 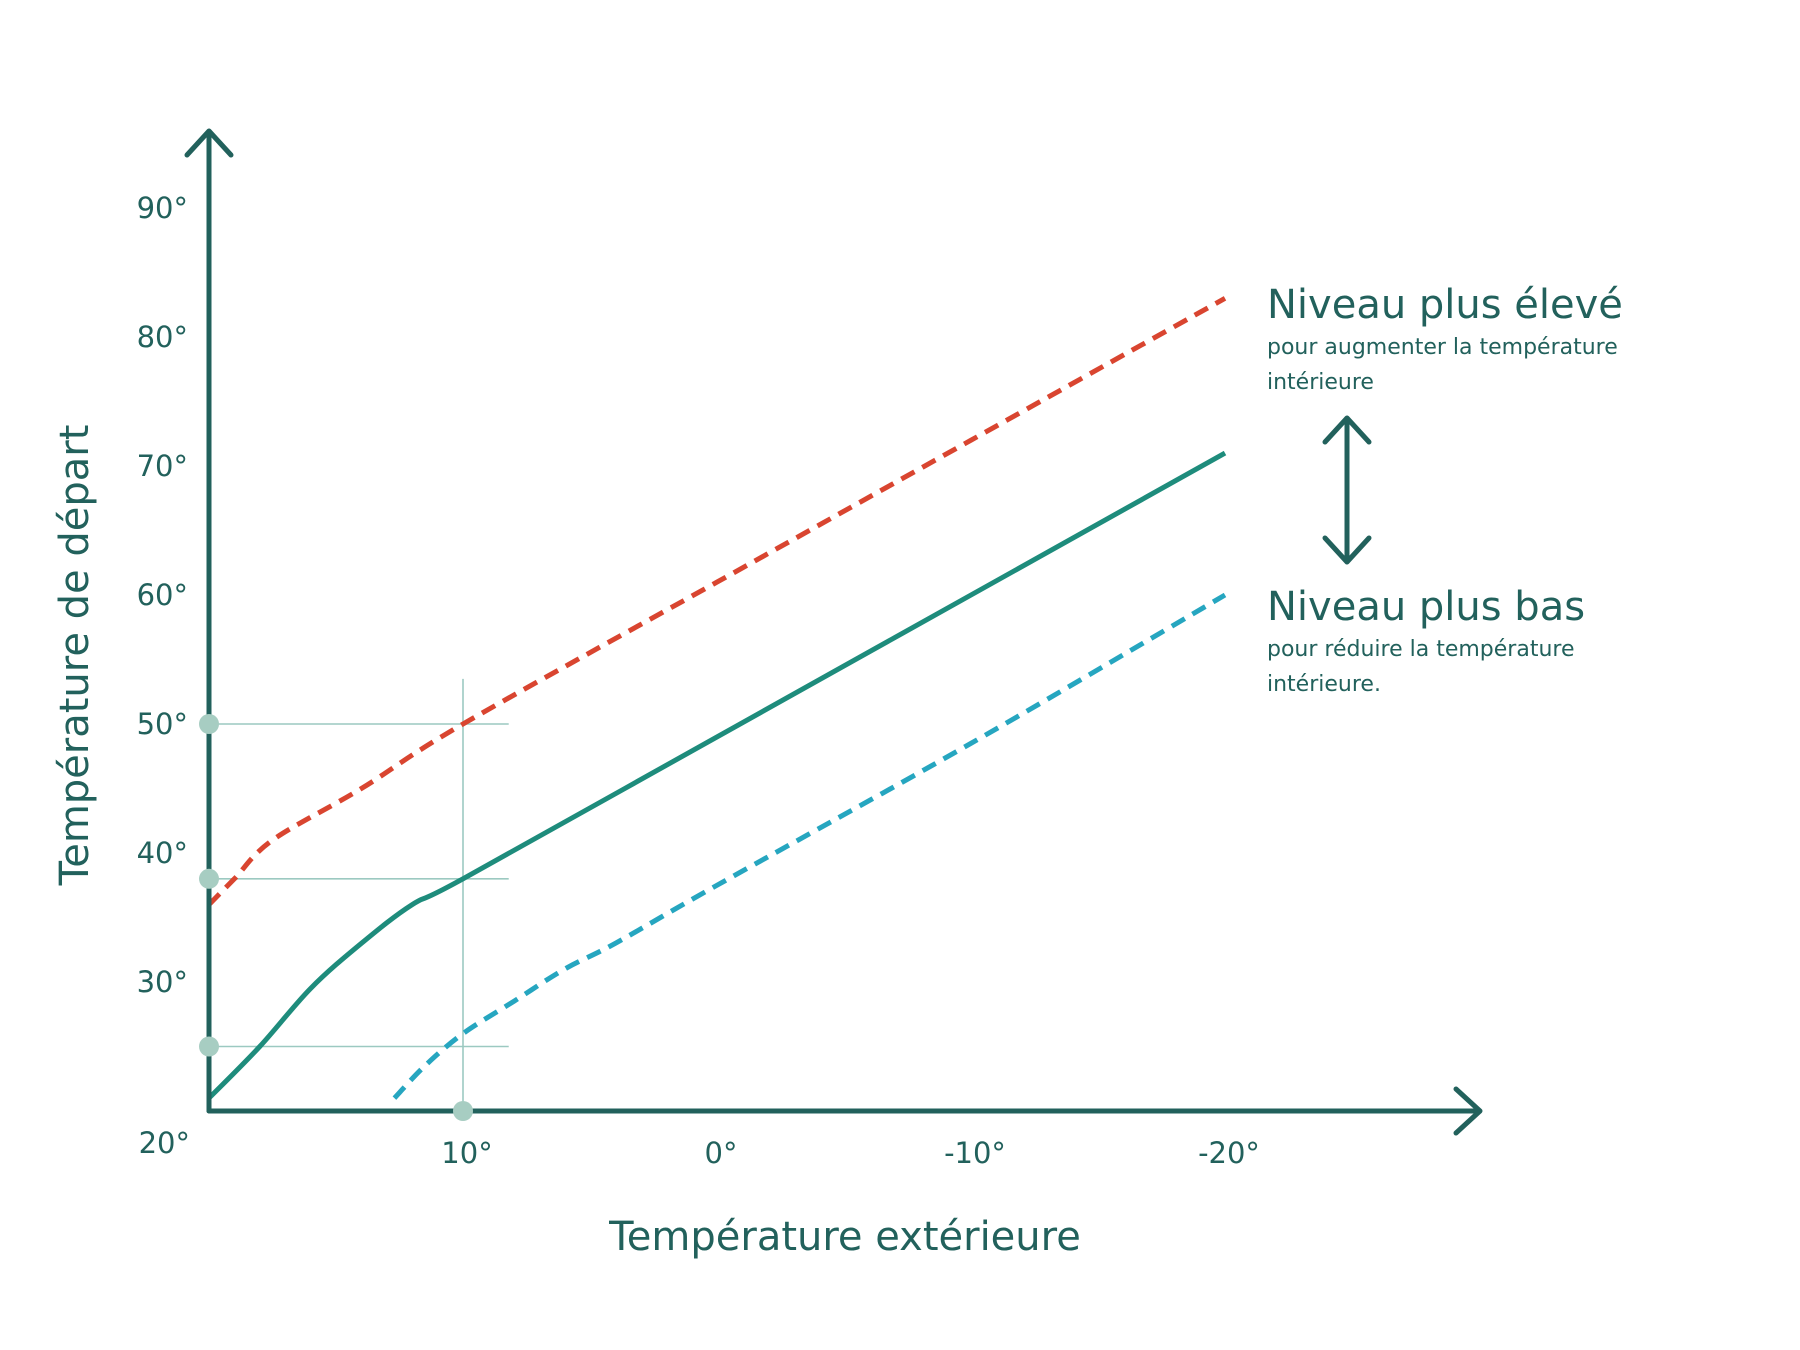 What do you see at coordinates (1468, 1111) in the screenshot?
I see `x-axis-arrow-icon` at bounding box center [1468, 1111].